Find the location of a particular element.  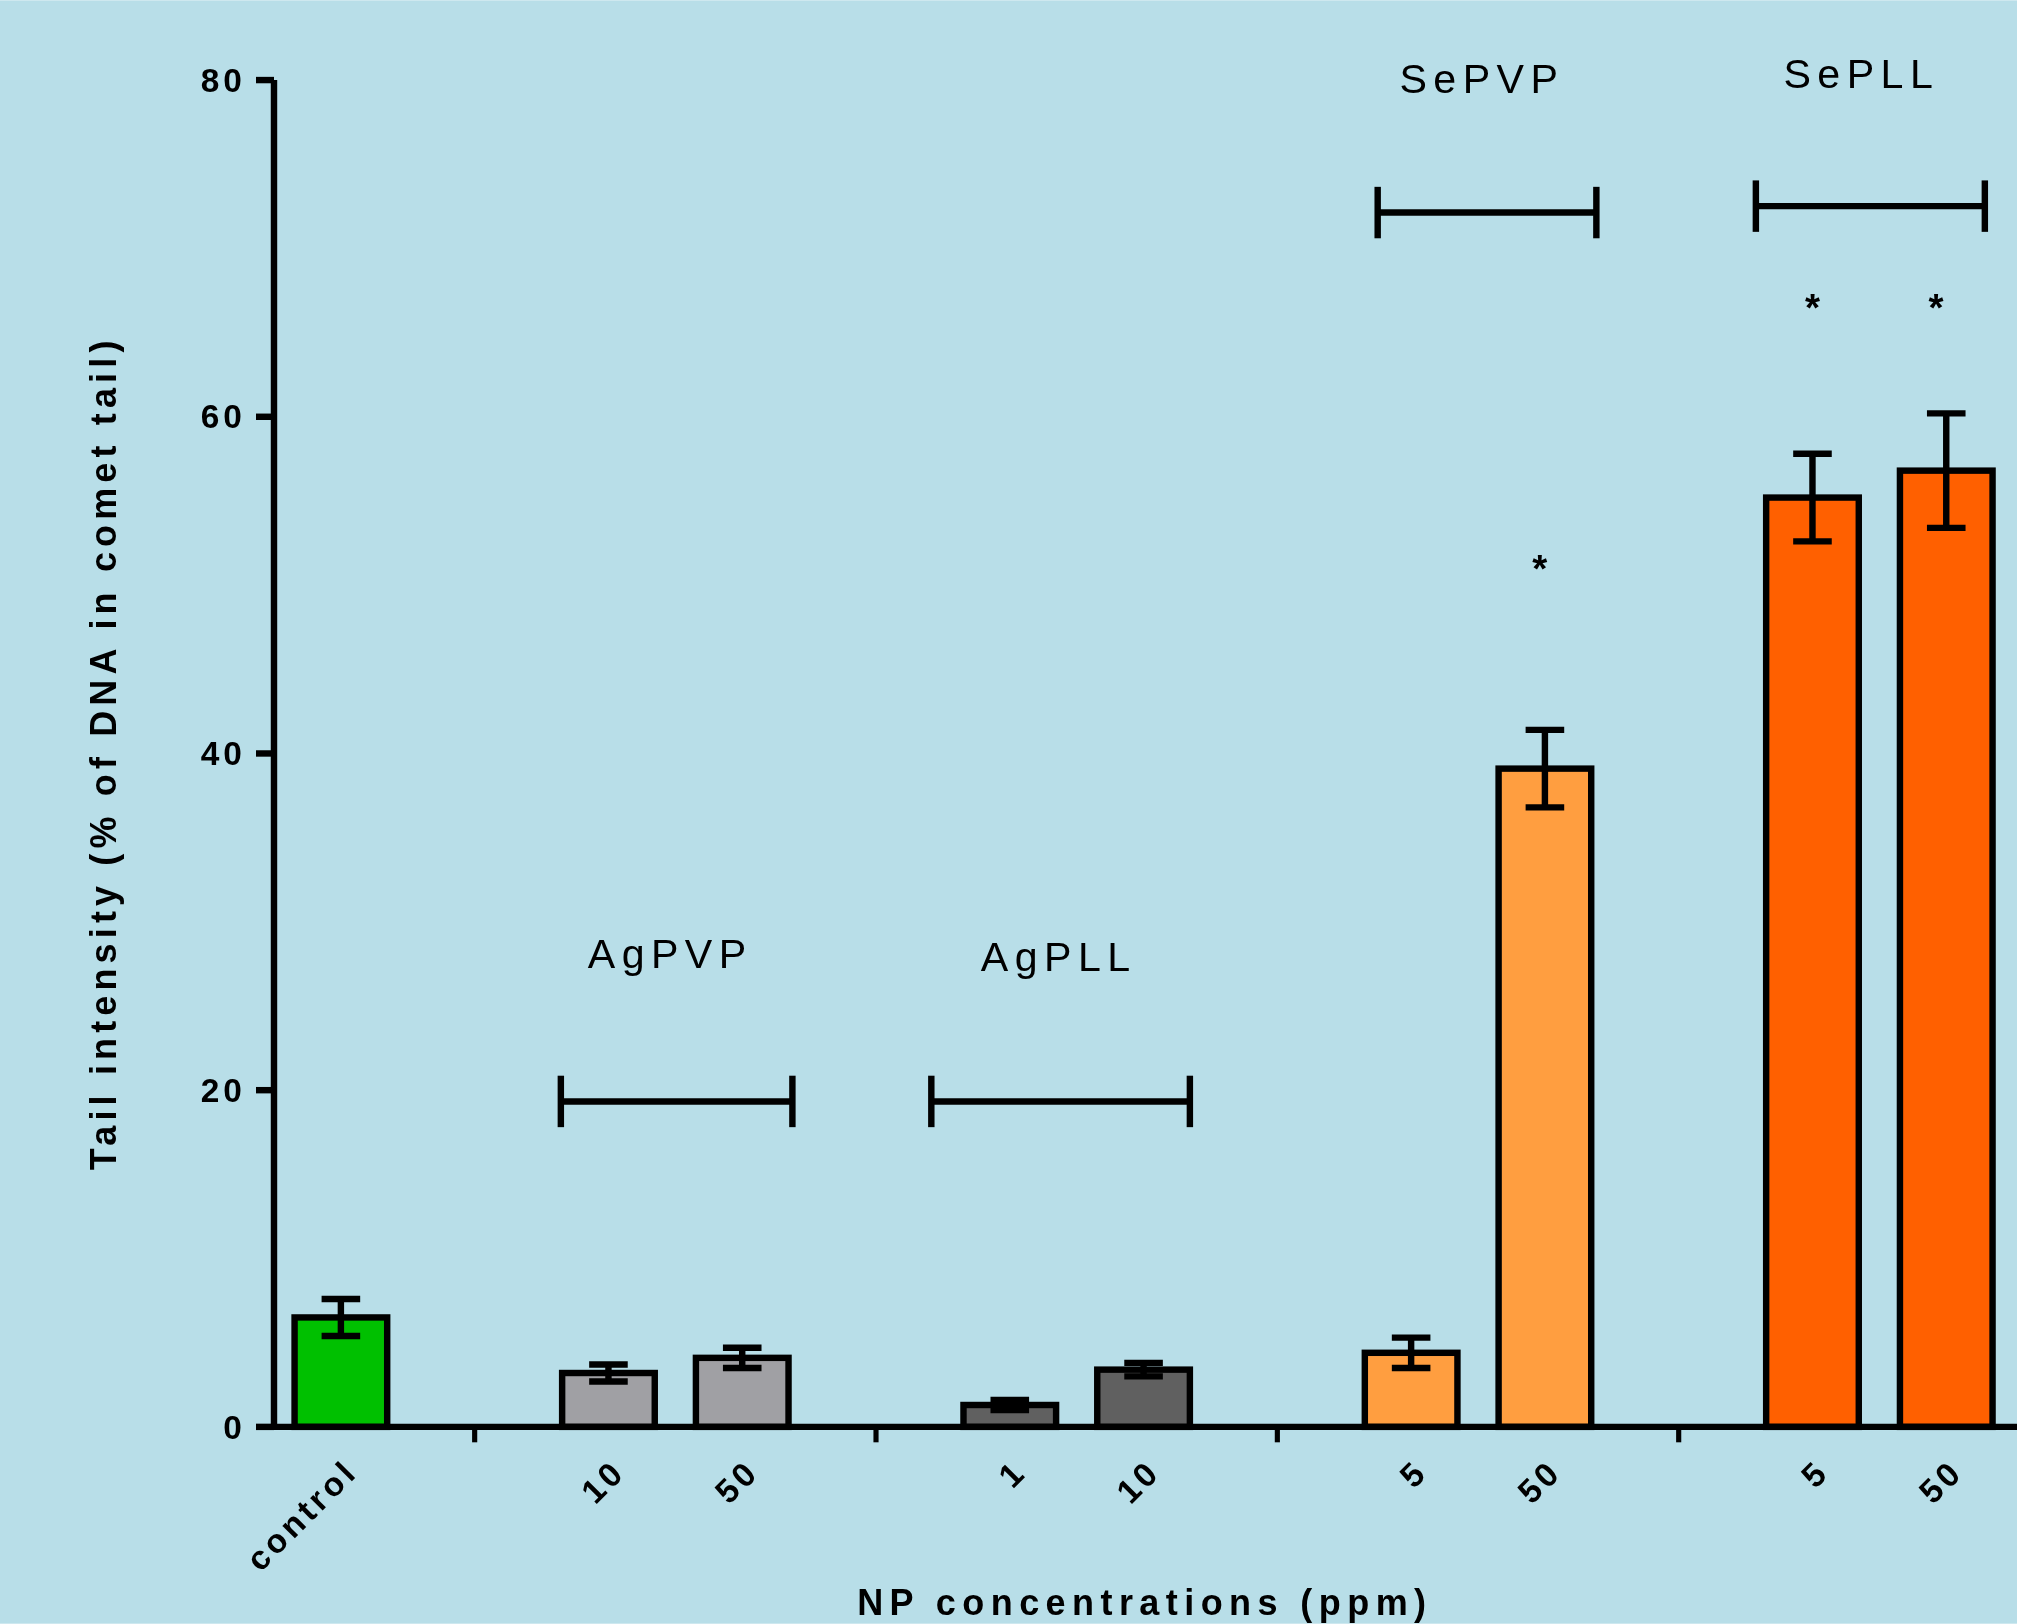

y-tick-label: 60 is located at coordinates (223, 417).